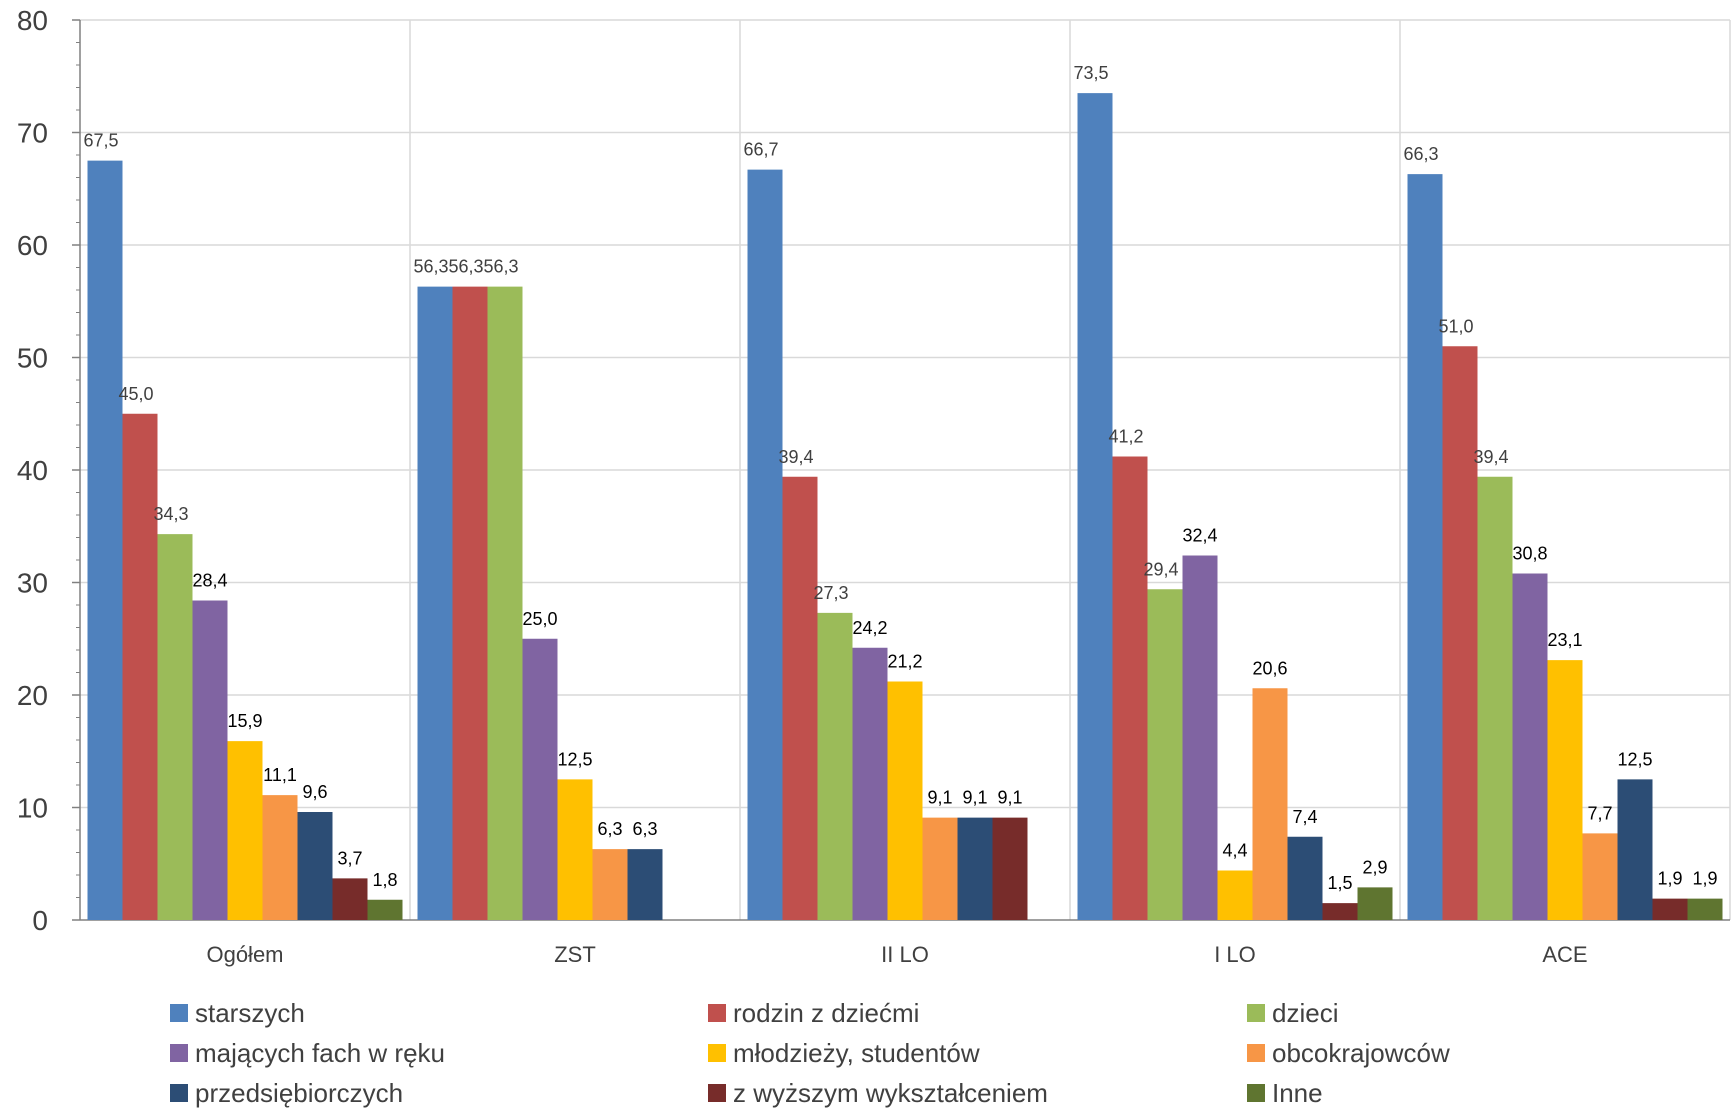 The height and width of the screenshot is (1116, 1736). What do you see at coordinates (349, 858) in the screenshot?
I see `data-label: 3,7` at bounding box center [349, 858].